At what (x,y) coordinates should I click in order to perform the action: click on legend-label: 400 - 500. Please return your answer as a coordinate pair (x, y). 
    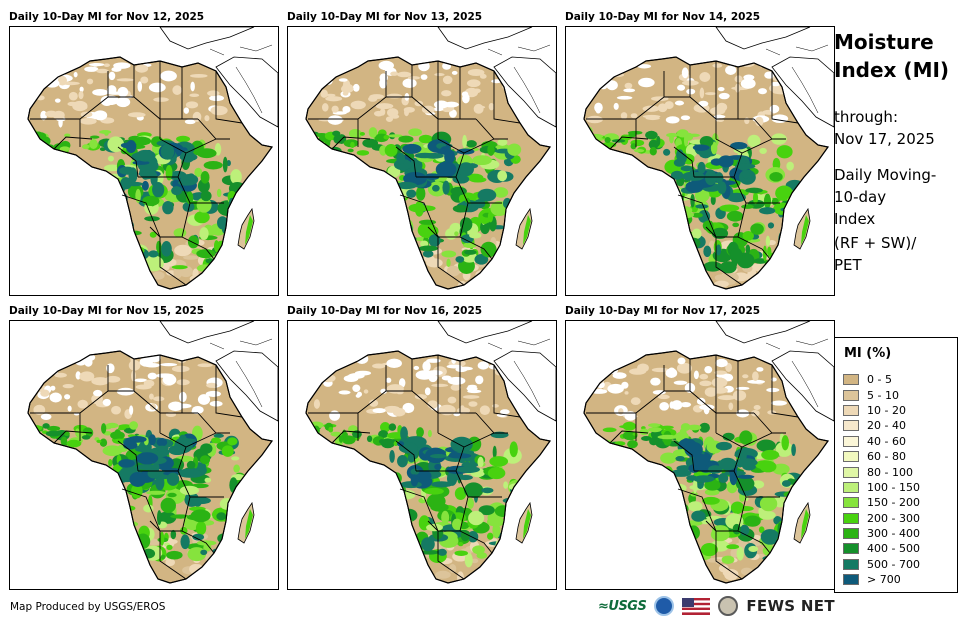
    Looking at the image, I should click on (893, 549).